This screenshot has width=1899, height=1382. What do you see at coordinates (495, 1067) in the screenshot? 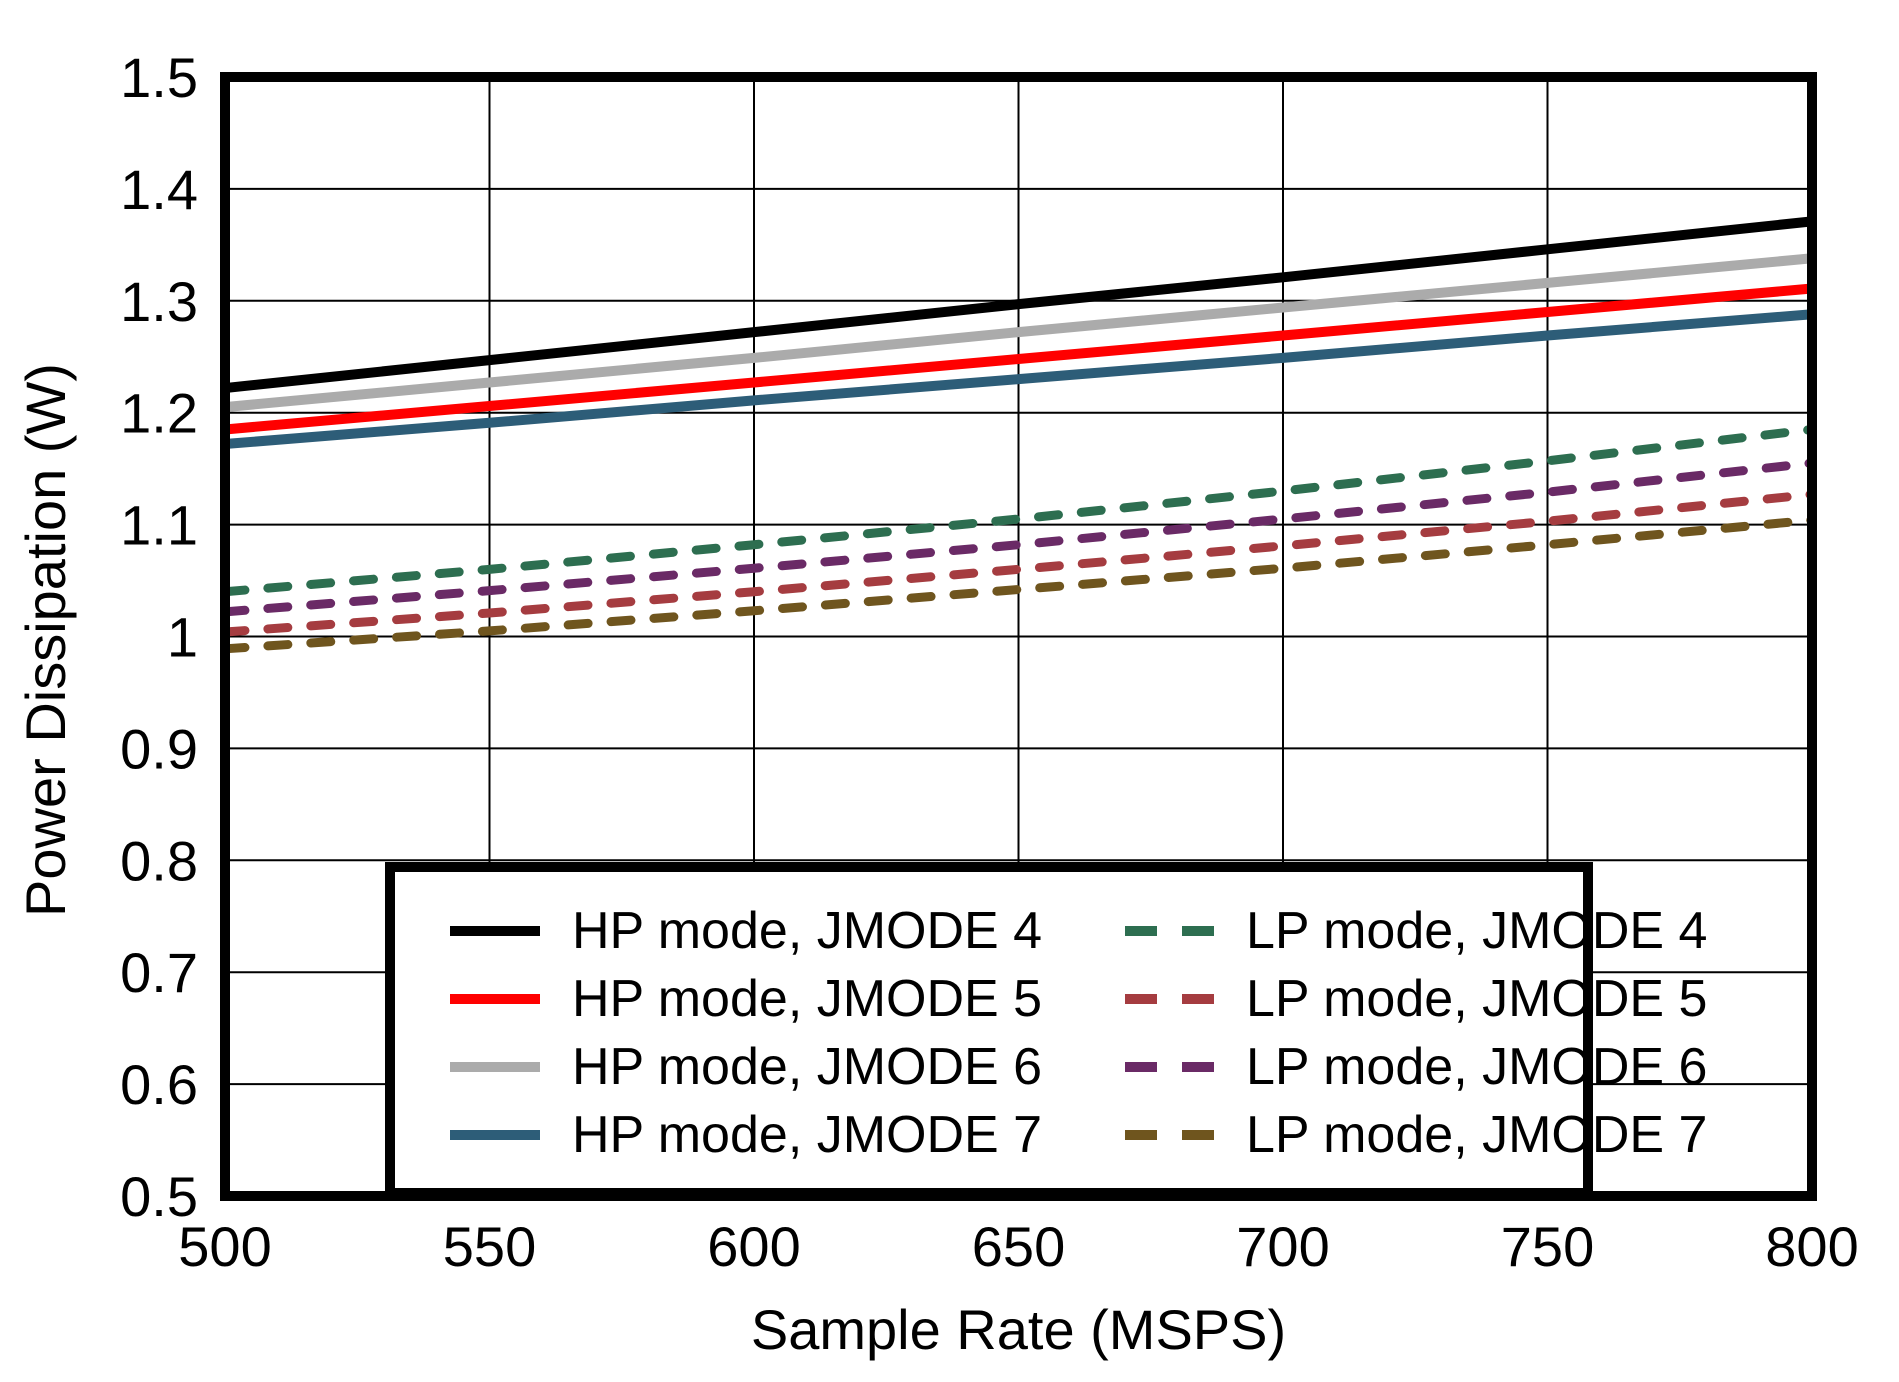
I see `legend-swatch-hp-jmode6` at bounding box center [495, 1067].